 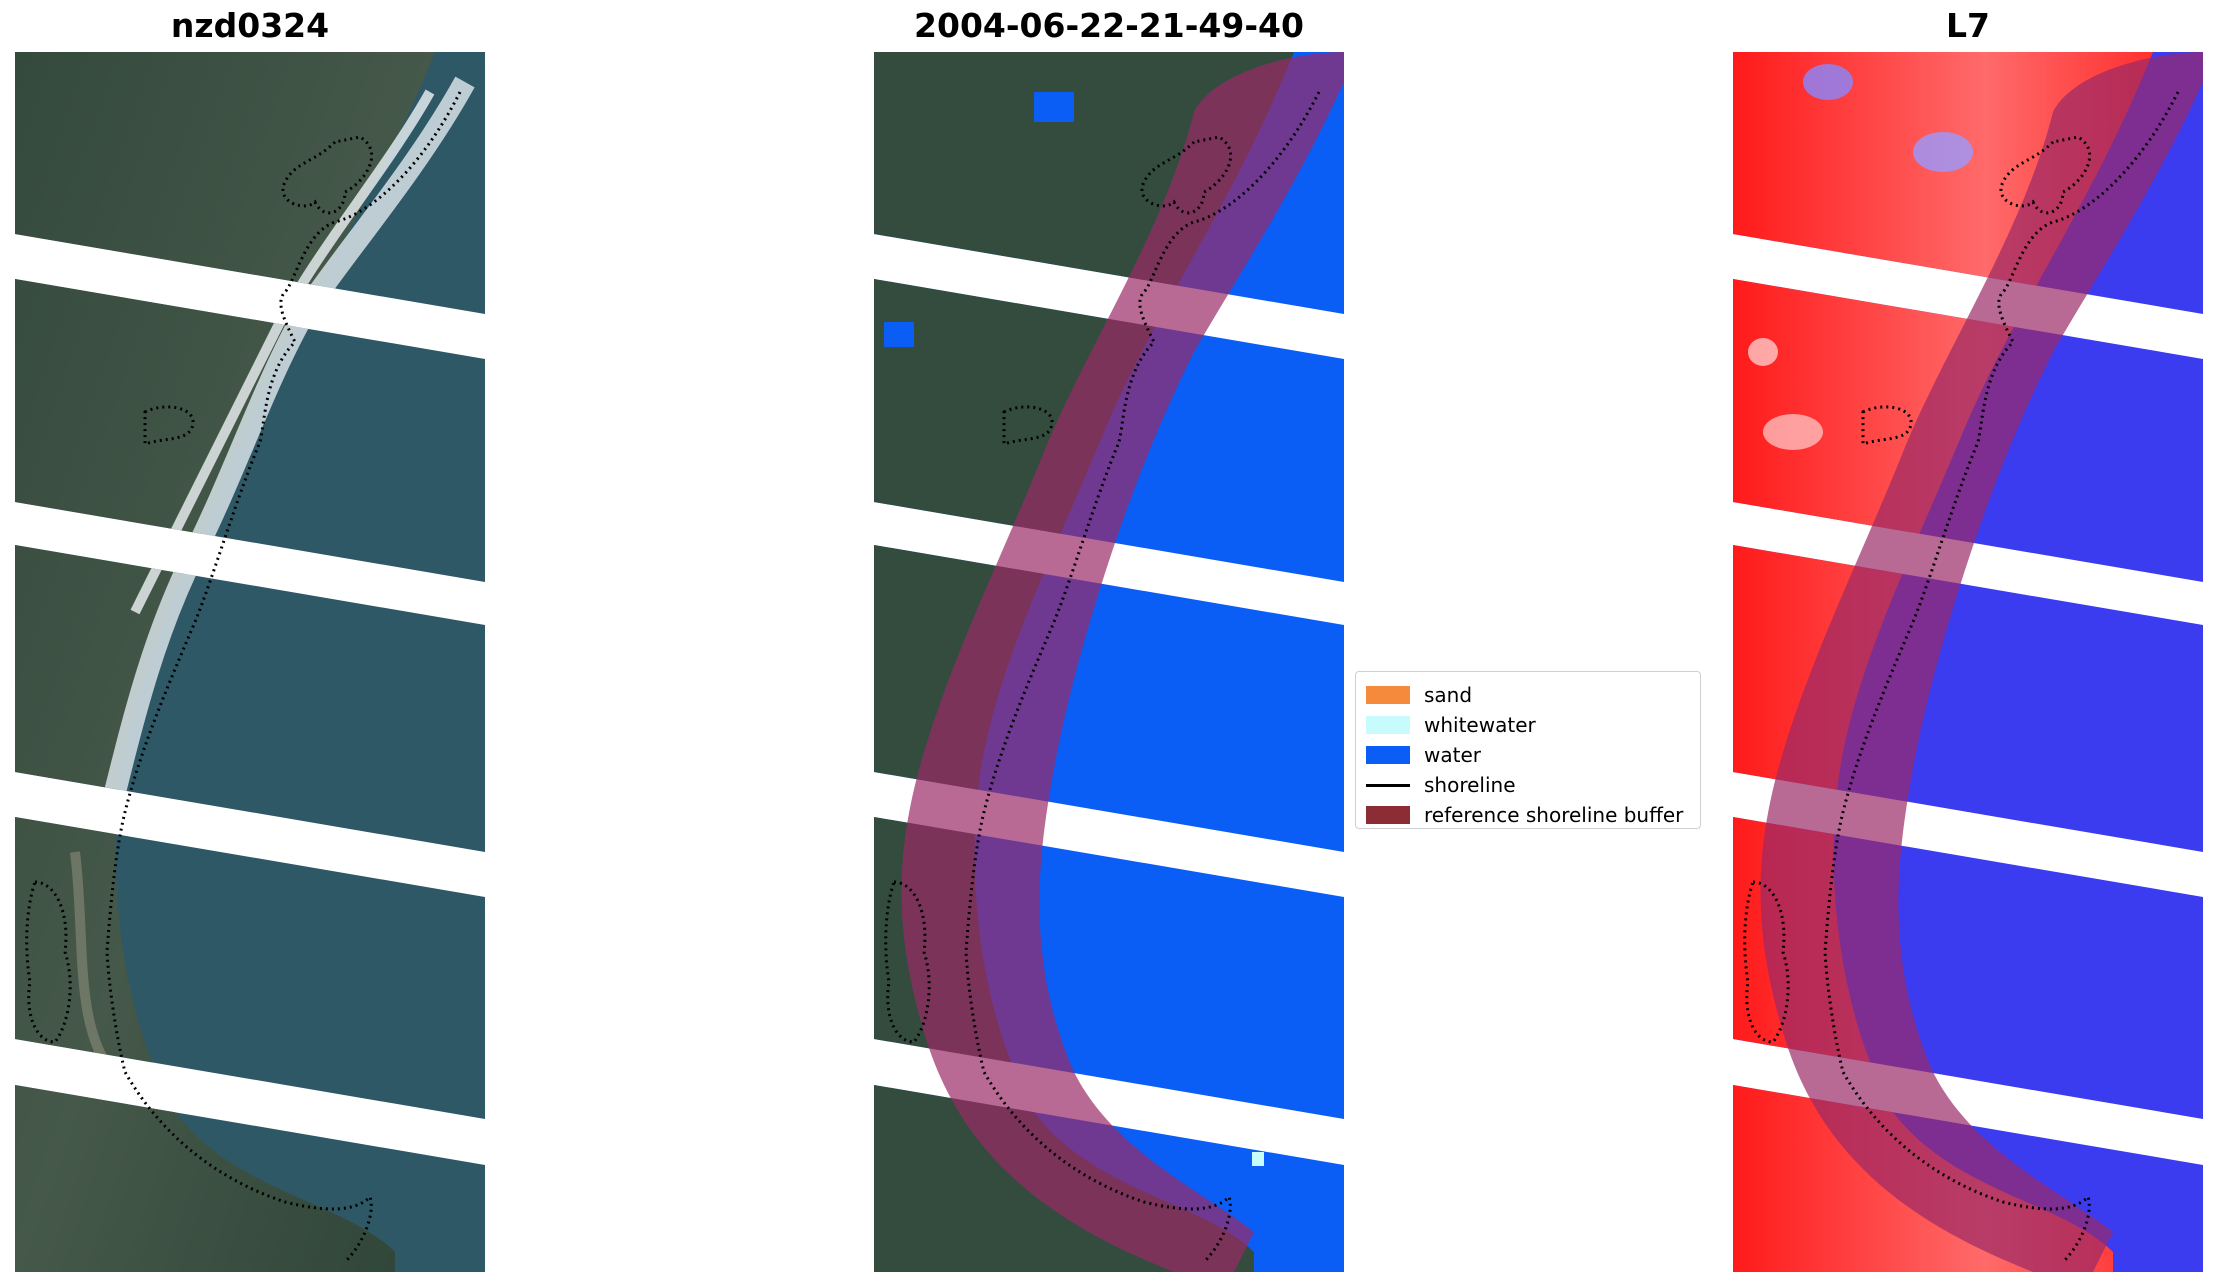 What do you see at coordinates (1554, 815) in the screenshot?
I see `legend-label: reference shoreline buffer` at bounding box center [1554, 815].